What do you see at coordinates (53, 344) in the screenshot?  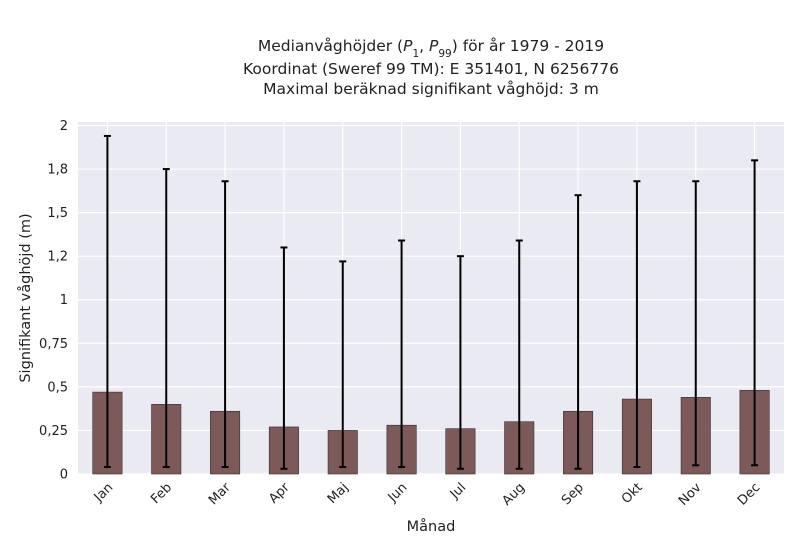 I see `y-tick-label: 0,75` at bounding box center [53, 344].